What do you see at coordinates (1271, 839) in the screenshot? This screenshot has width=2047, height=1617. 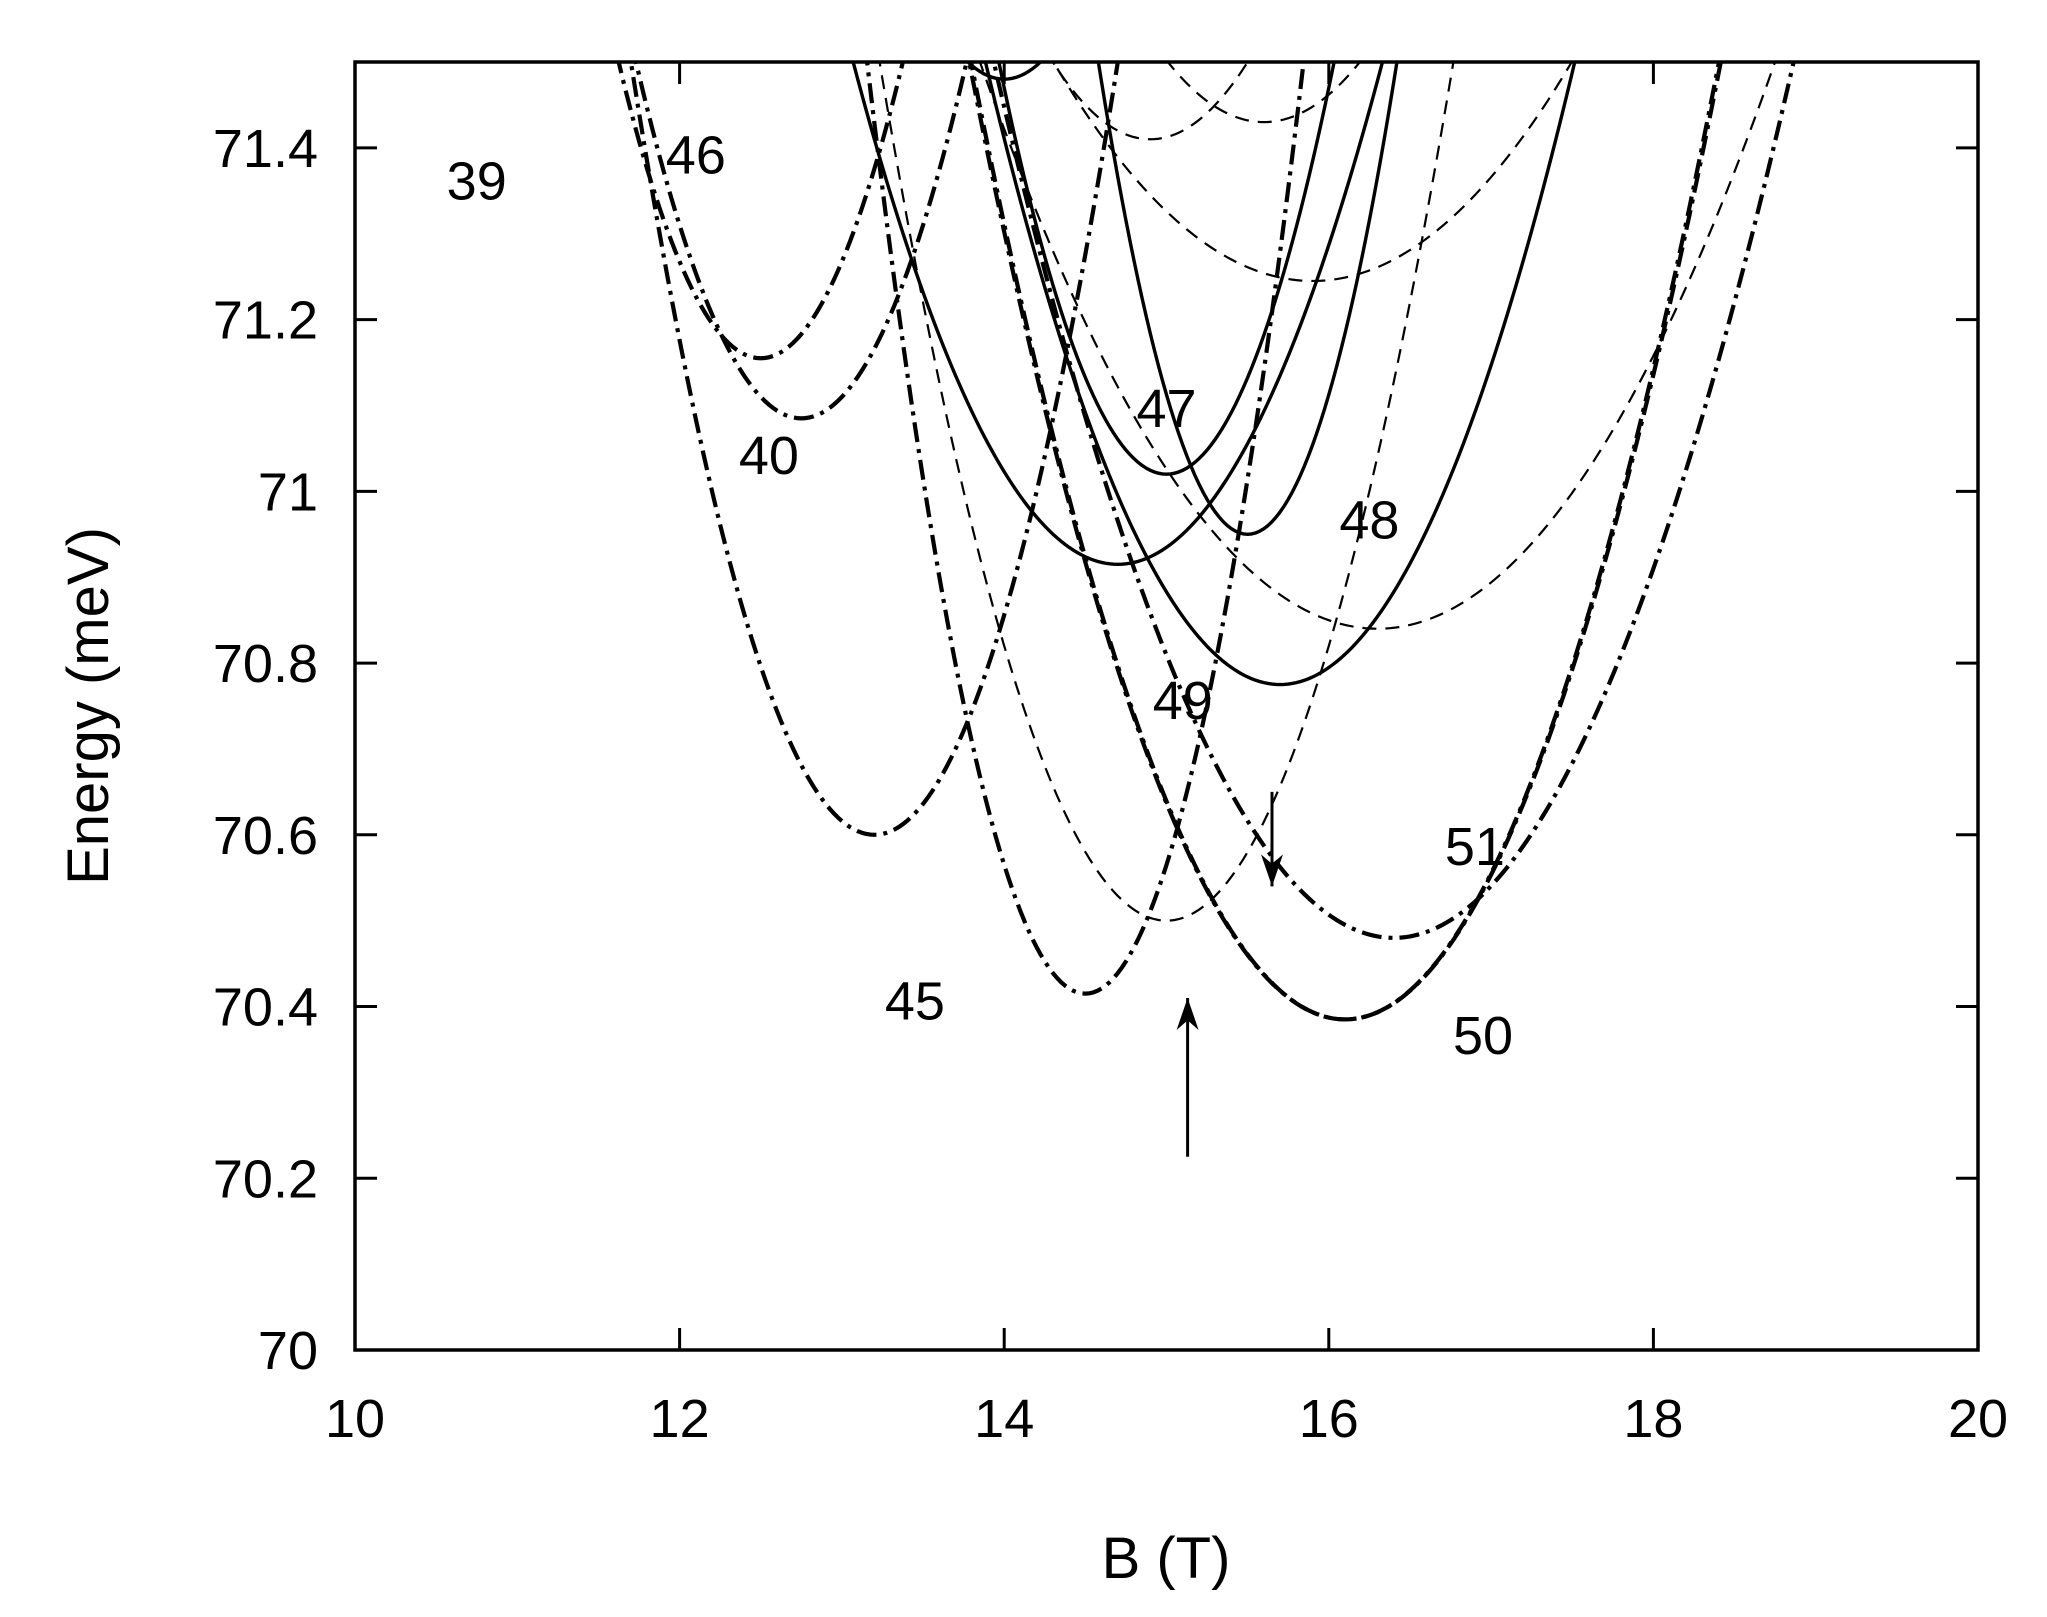 I see `arrow-down` at bounding box center [1271, 839].